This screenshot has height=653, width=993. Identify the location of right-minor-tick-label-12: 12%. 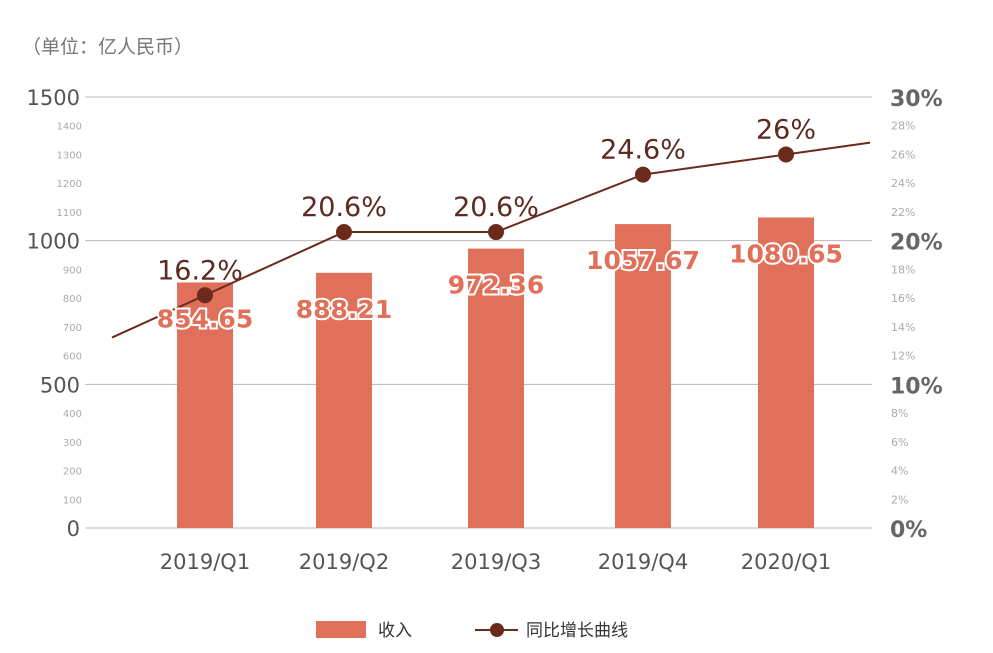
(903, 356).